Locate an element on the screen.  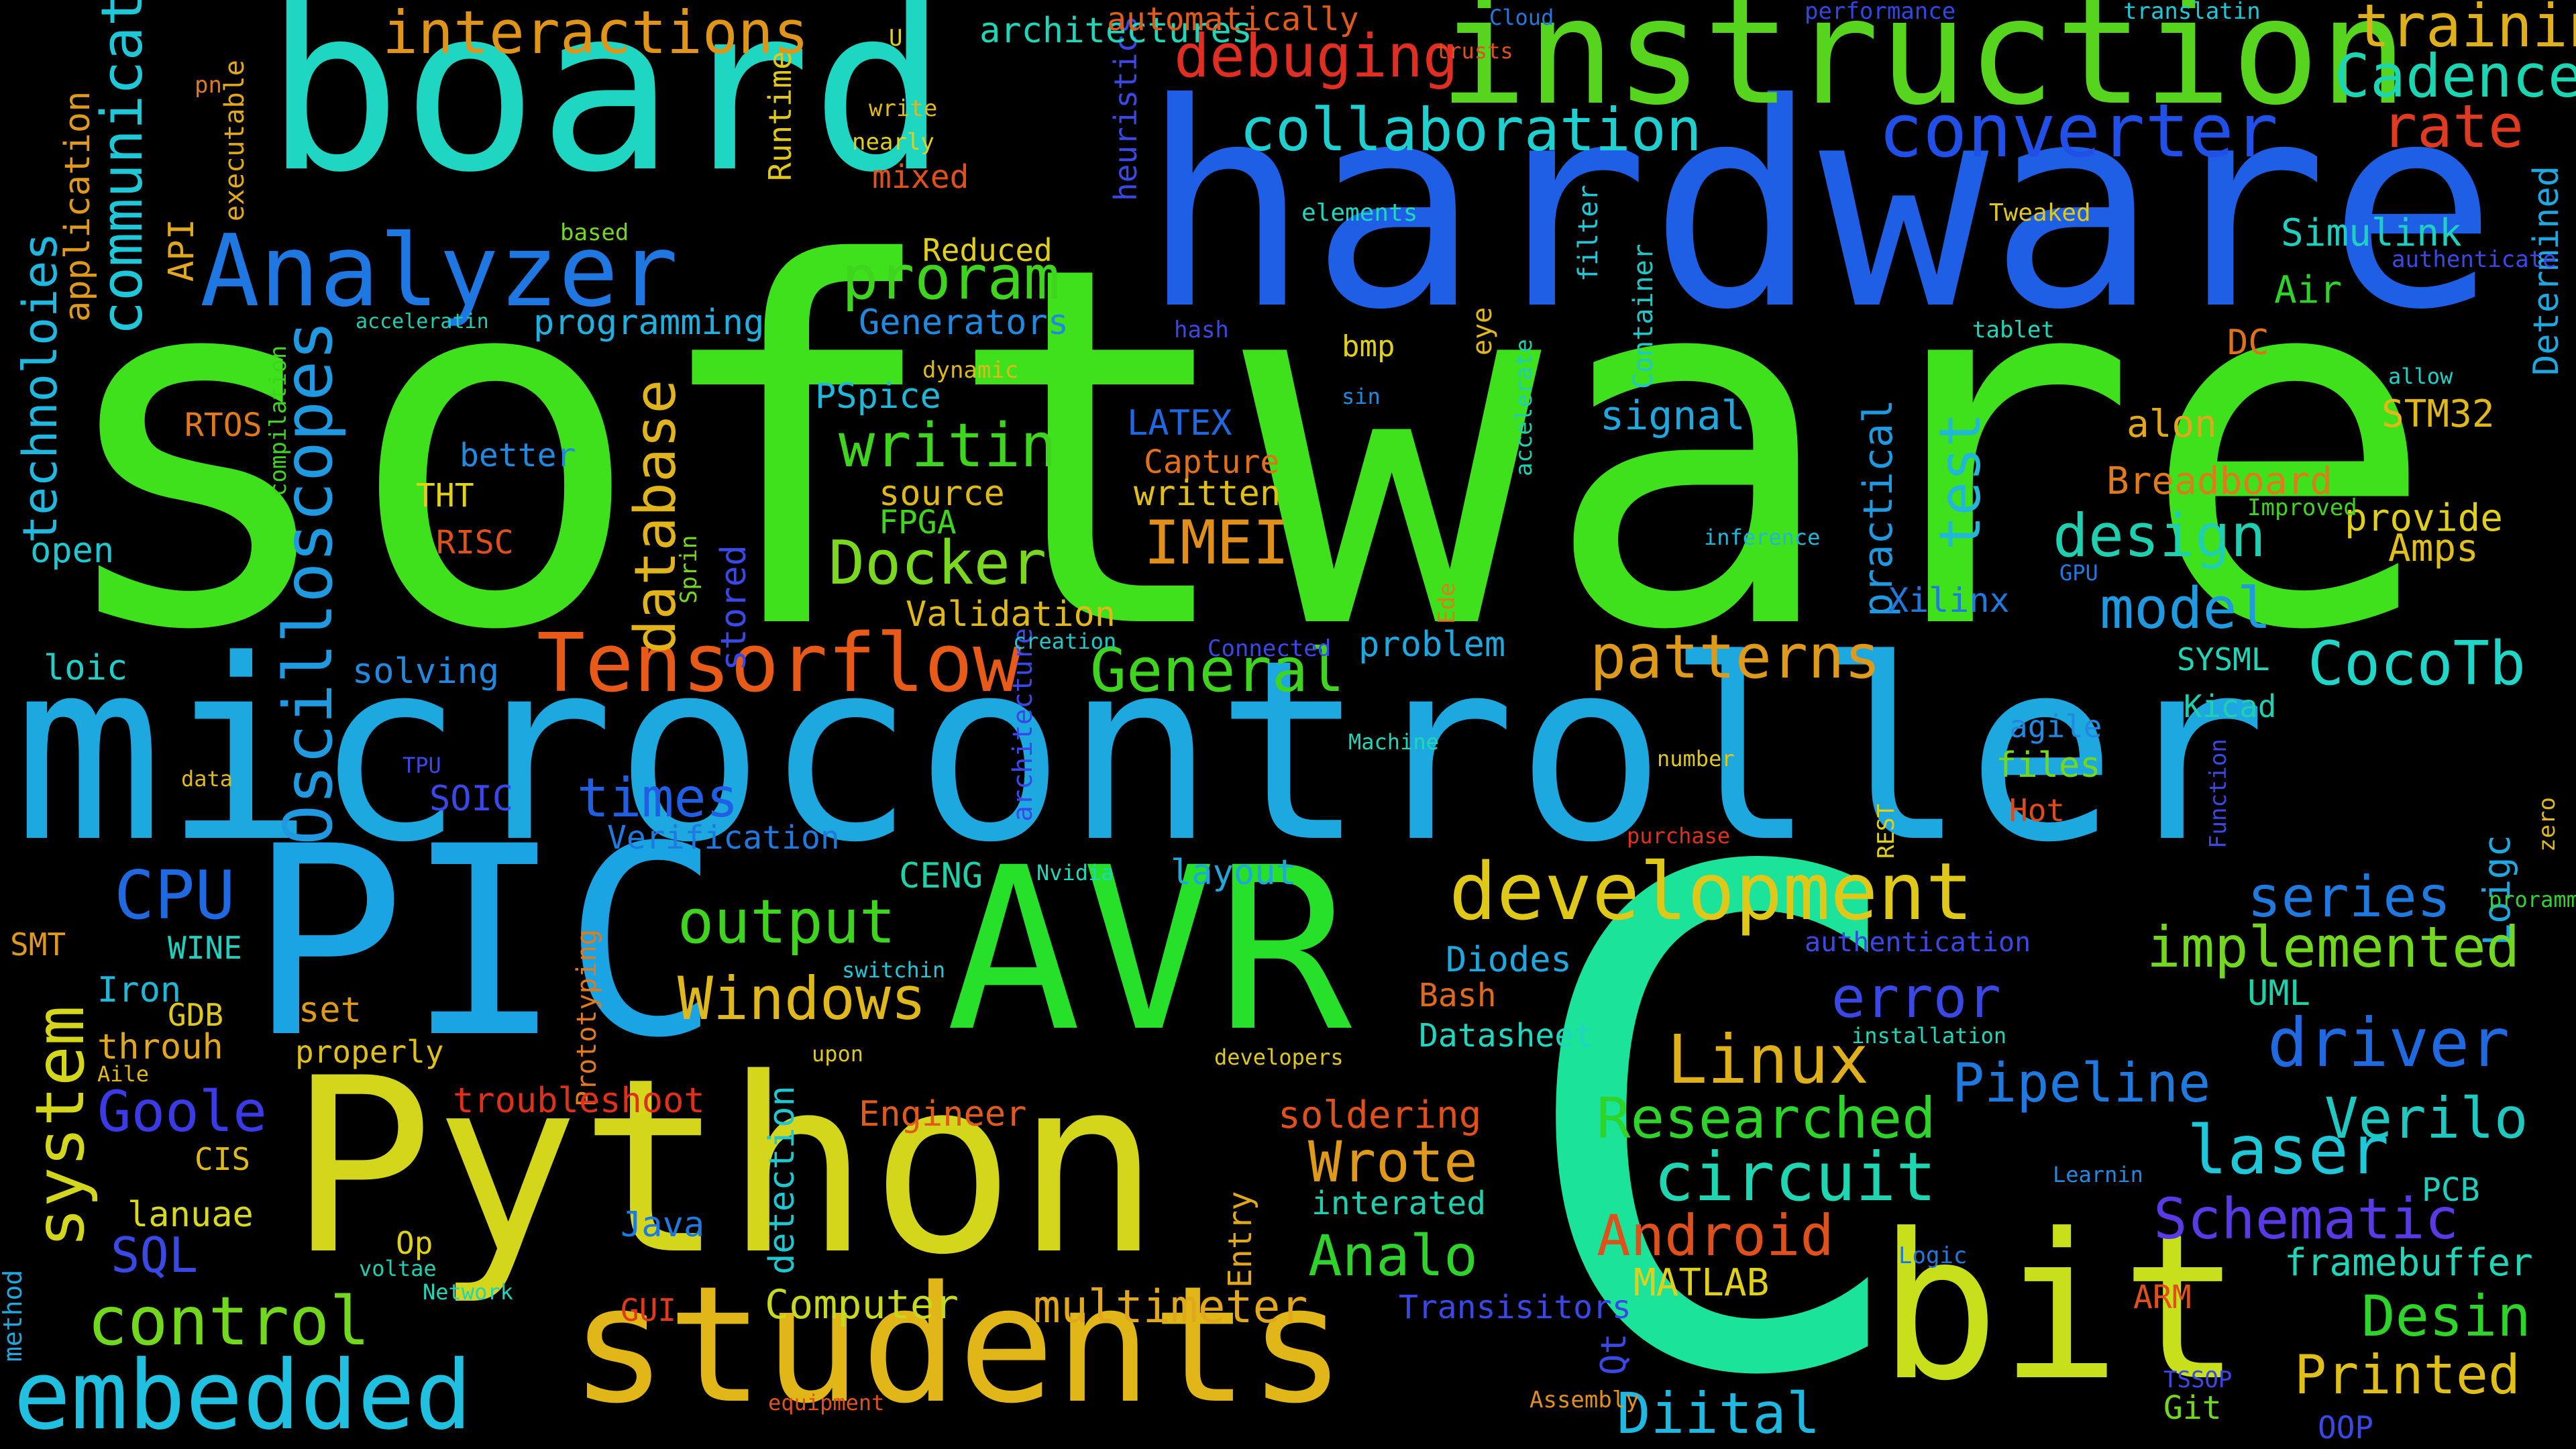
word: Docker is located at coordinates (937, 563).